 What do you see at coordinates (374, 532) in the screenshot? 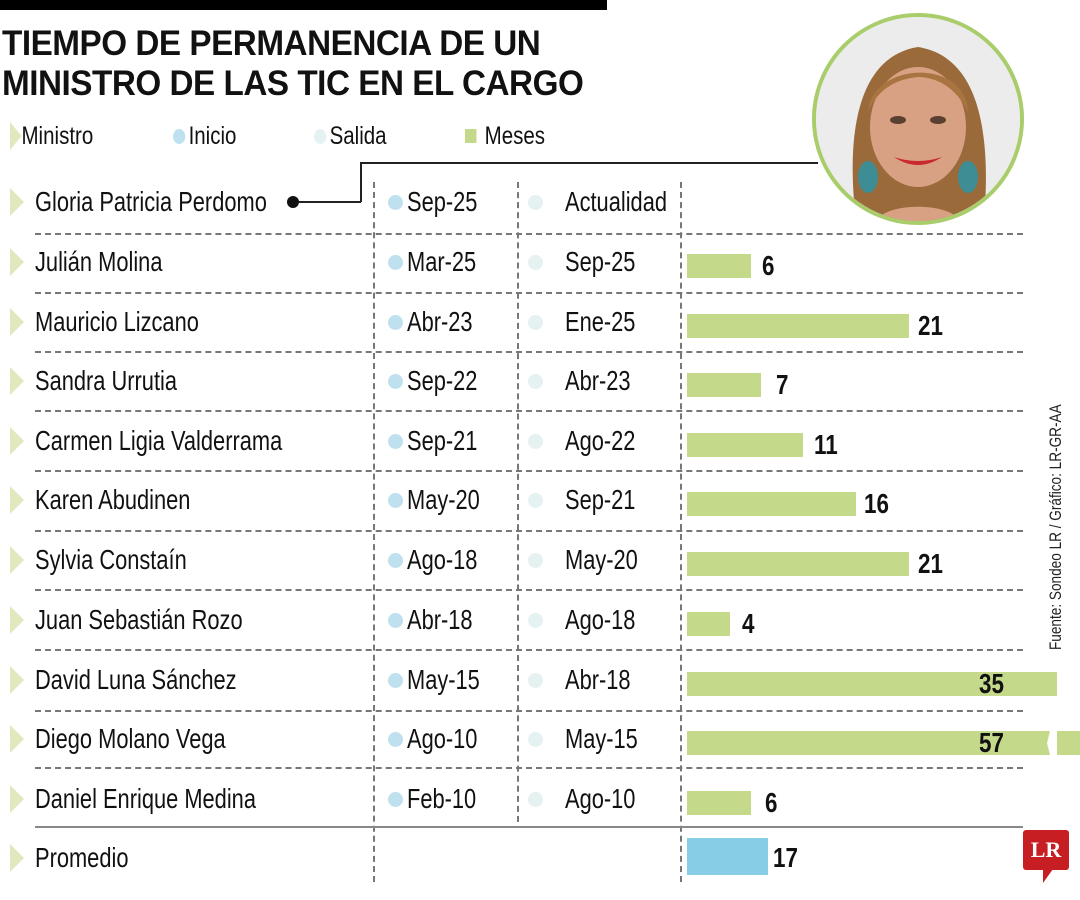
I see `column-divider` at bounding box center [374, 532].